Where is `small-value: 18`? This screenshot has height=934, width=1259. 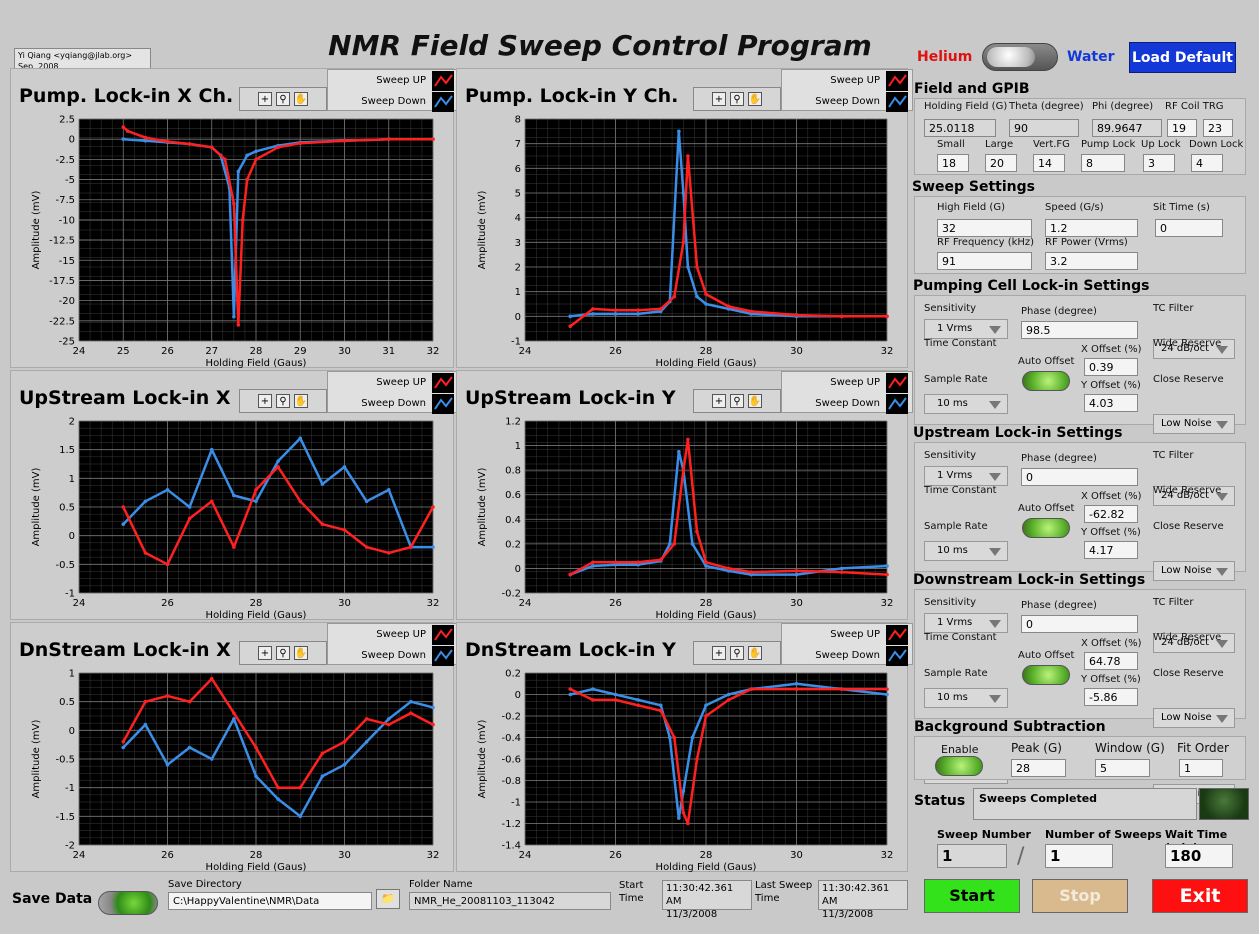 small-value: 18 is located at coordinates (953, 163).